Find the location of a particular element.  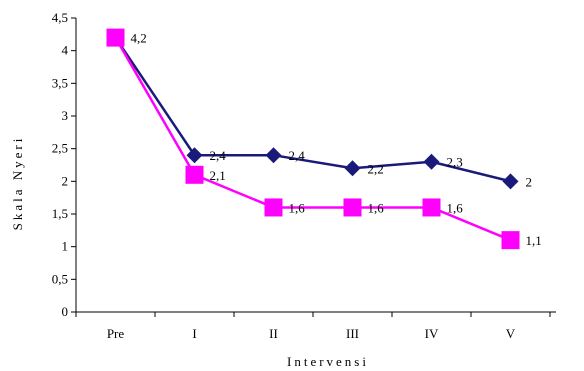

y-tick-label: 1,5 is located at coordinates (60, 213).